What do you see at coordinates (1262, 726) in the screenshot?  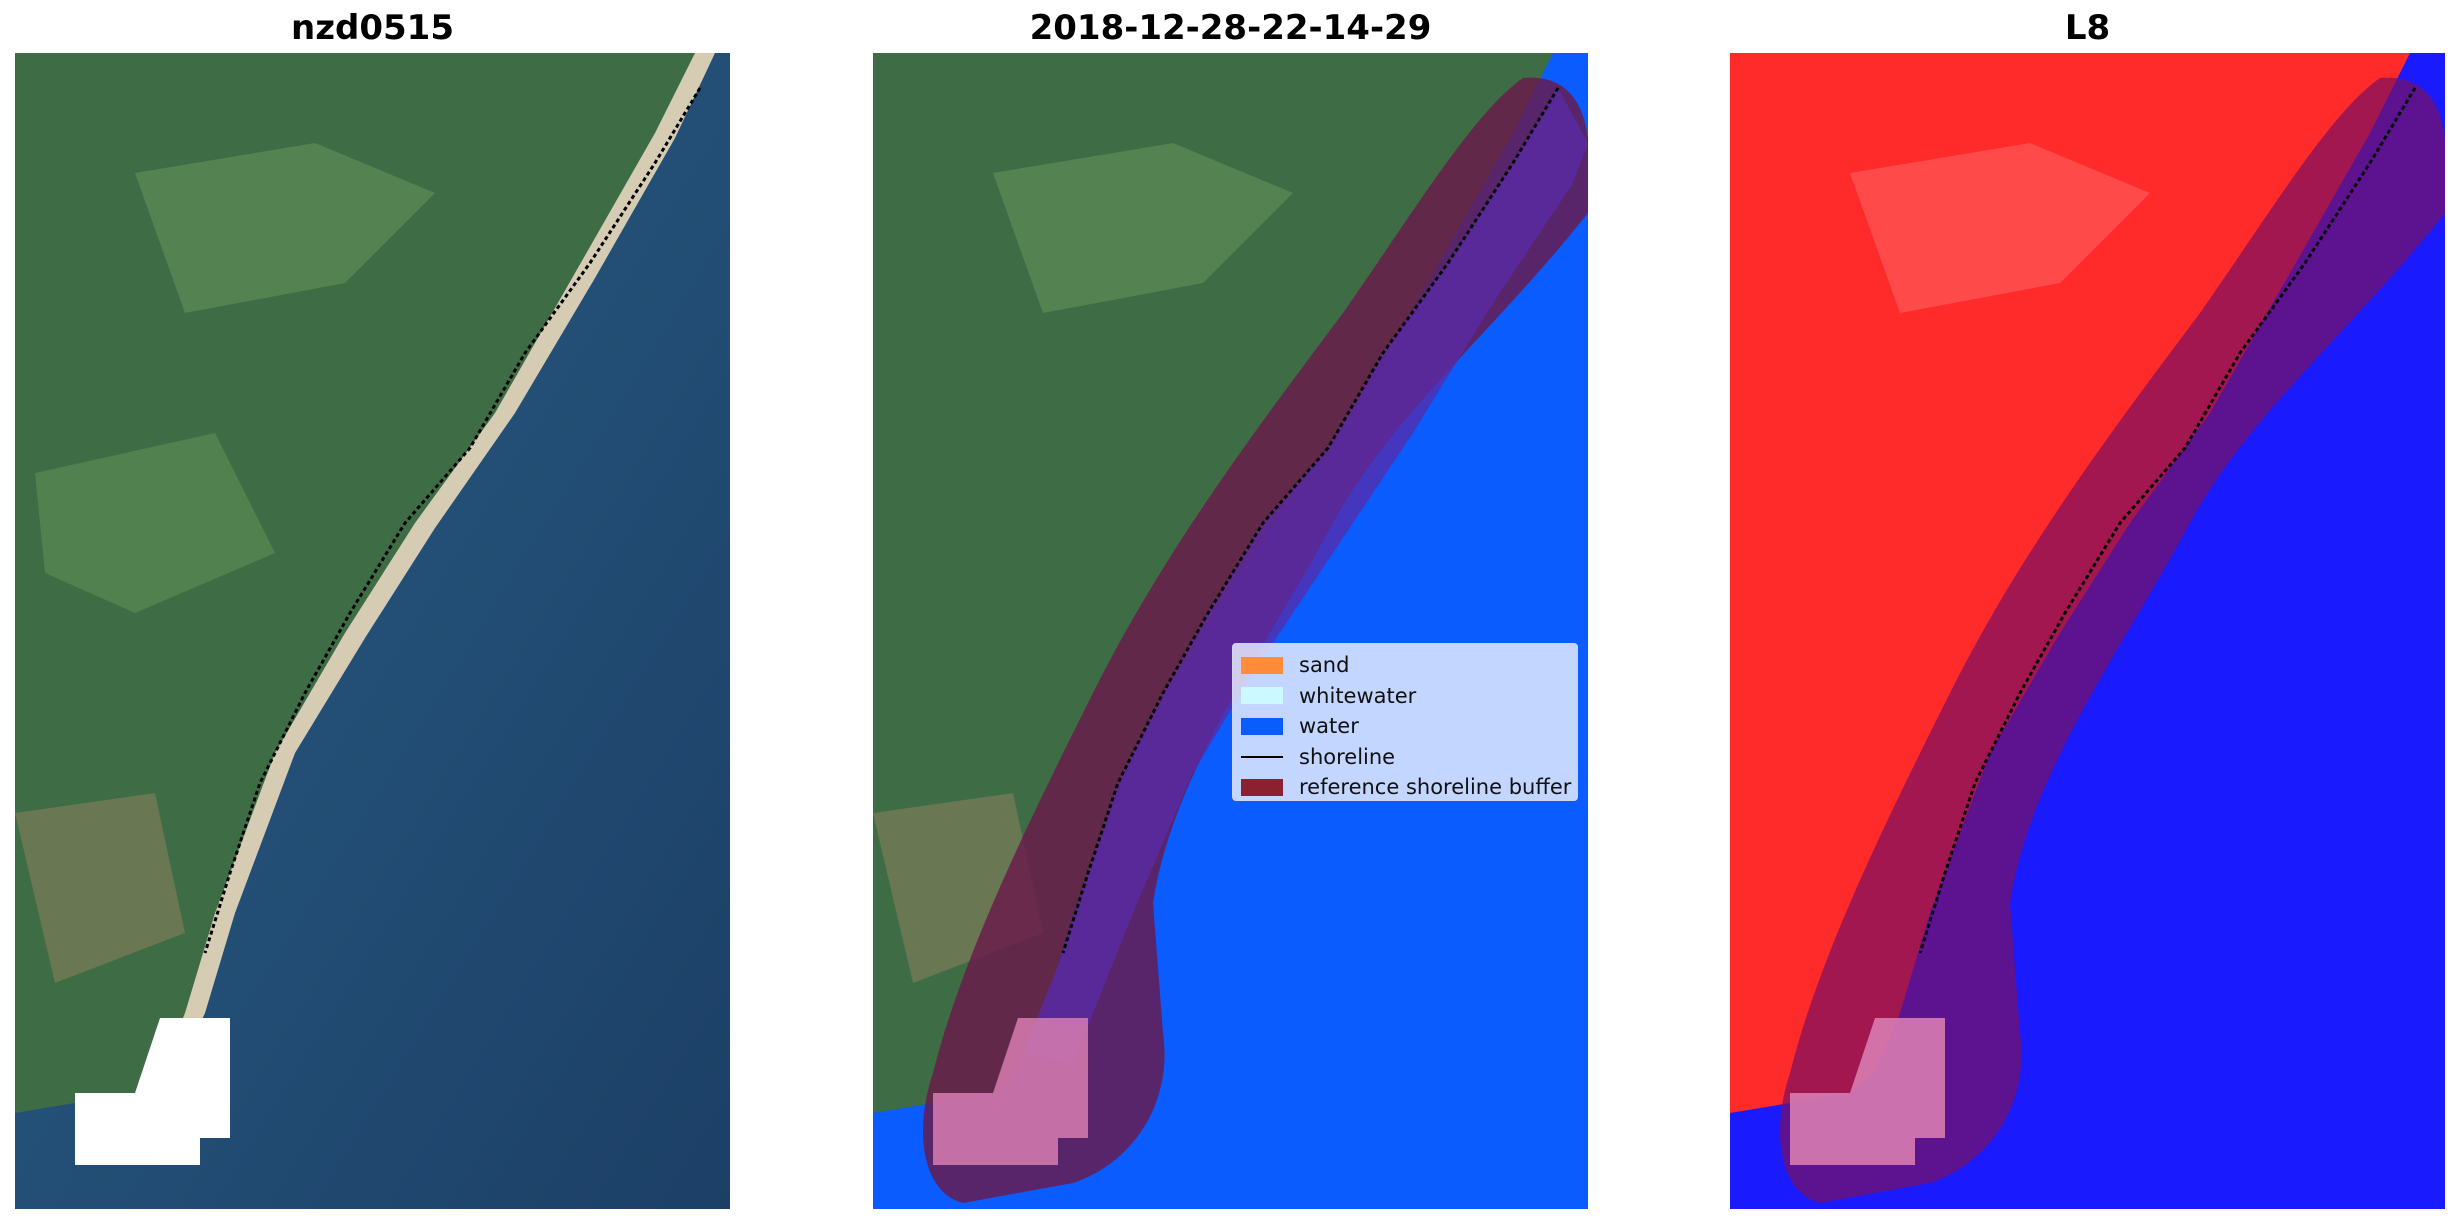 I see `legend-swatch-water` at bounding box center [1262, 726].